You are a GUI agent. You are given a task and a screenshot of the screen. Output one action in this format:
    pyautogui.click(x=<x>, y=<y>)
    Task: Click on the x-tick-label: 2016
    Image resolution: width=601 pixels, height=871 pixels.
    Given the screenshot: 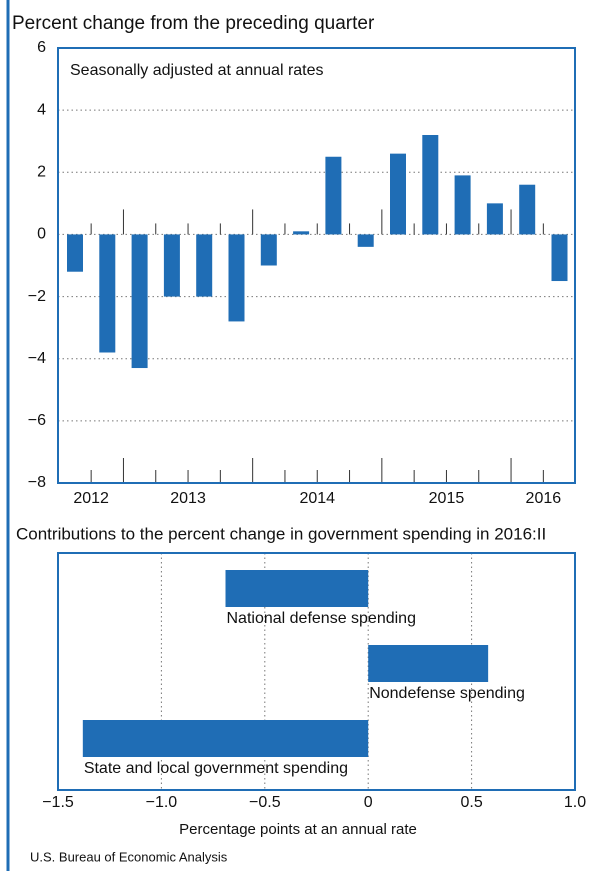 What is the action you would take?
    pyautogui.click(x=544, y=498)
    